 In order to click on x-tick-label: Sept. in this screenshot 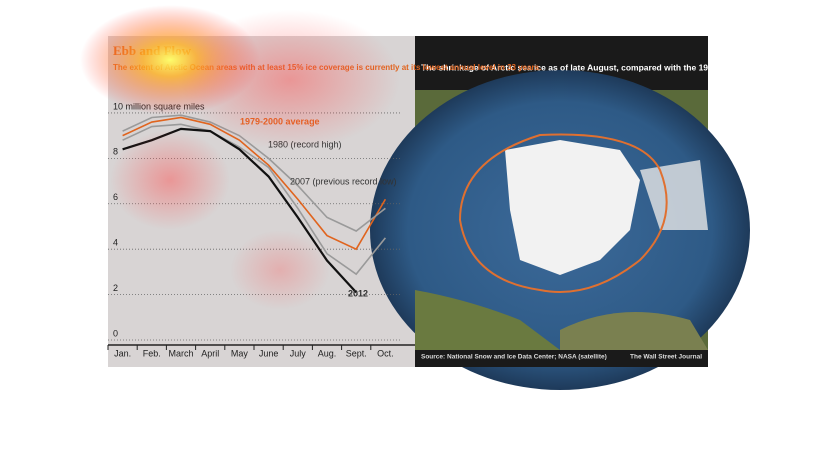, I will do `click(356, 353)`.